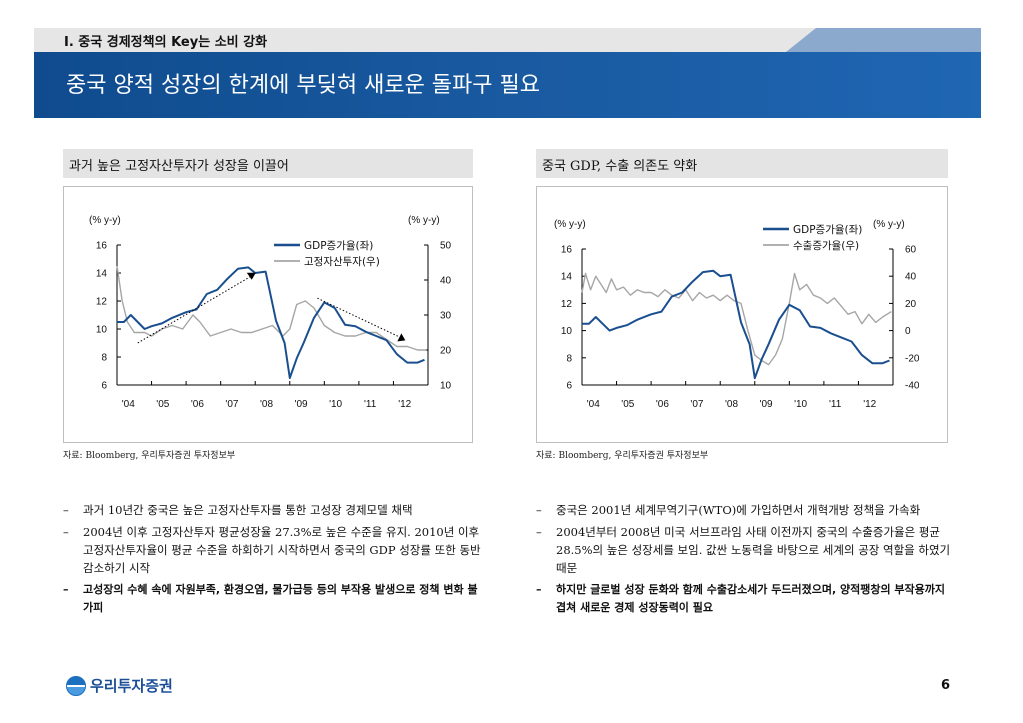 The image size is (1023, 723). I want to click on right-chart-heading: 중국 GDP, 수출 의존도 약화, so click(742, 163).